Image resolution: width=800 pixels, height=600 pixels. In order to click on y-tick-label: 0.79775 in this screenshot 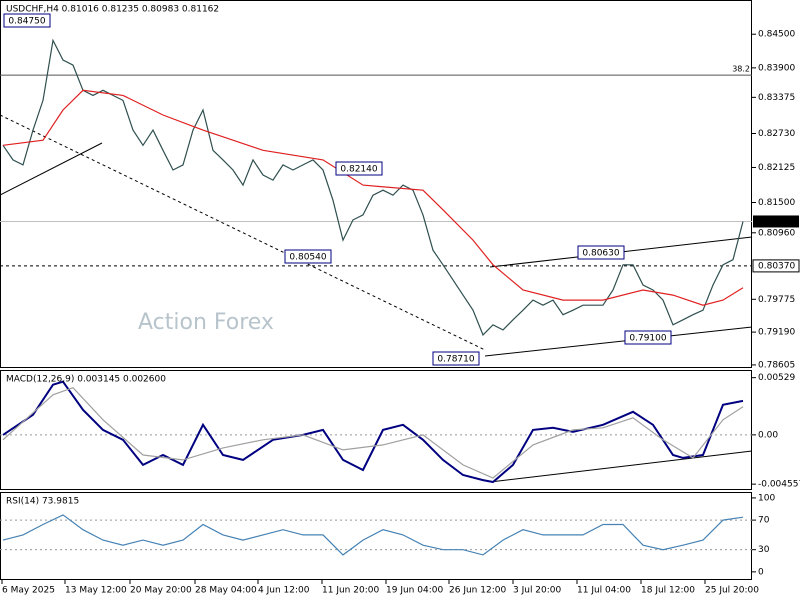, I will do `click(776, 300)`.